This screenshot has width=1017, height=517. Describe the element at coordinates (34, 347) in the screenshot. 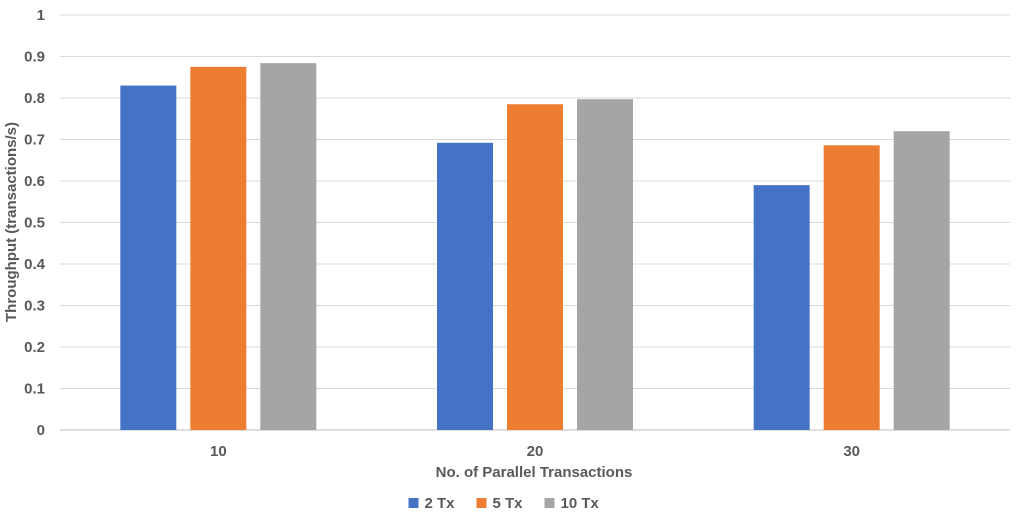

I see `y-tick-label: 0.2` at that location.